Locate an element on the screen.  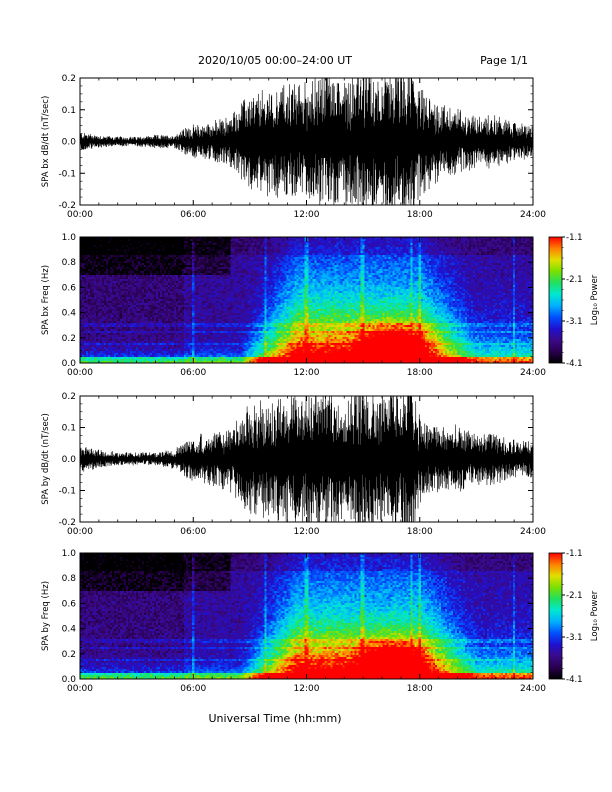
x-axis-label: Universal Time (hh:mm) is located at coordinates (275, 718).